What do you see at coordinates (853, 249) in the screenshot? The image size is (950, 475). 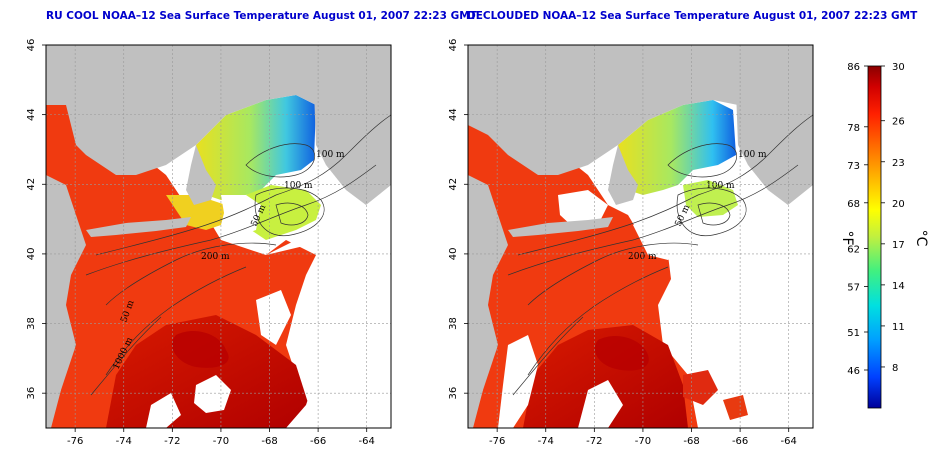 I see `fahrenheit-tick-label: 62` at bounding box center [853, 249].